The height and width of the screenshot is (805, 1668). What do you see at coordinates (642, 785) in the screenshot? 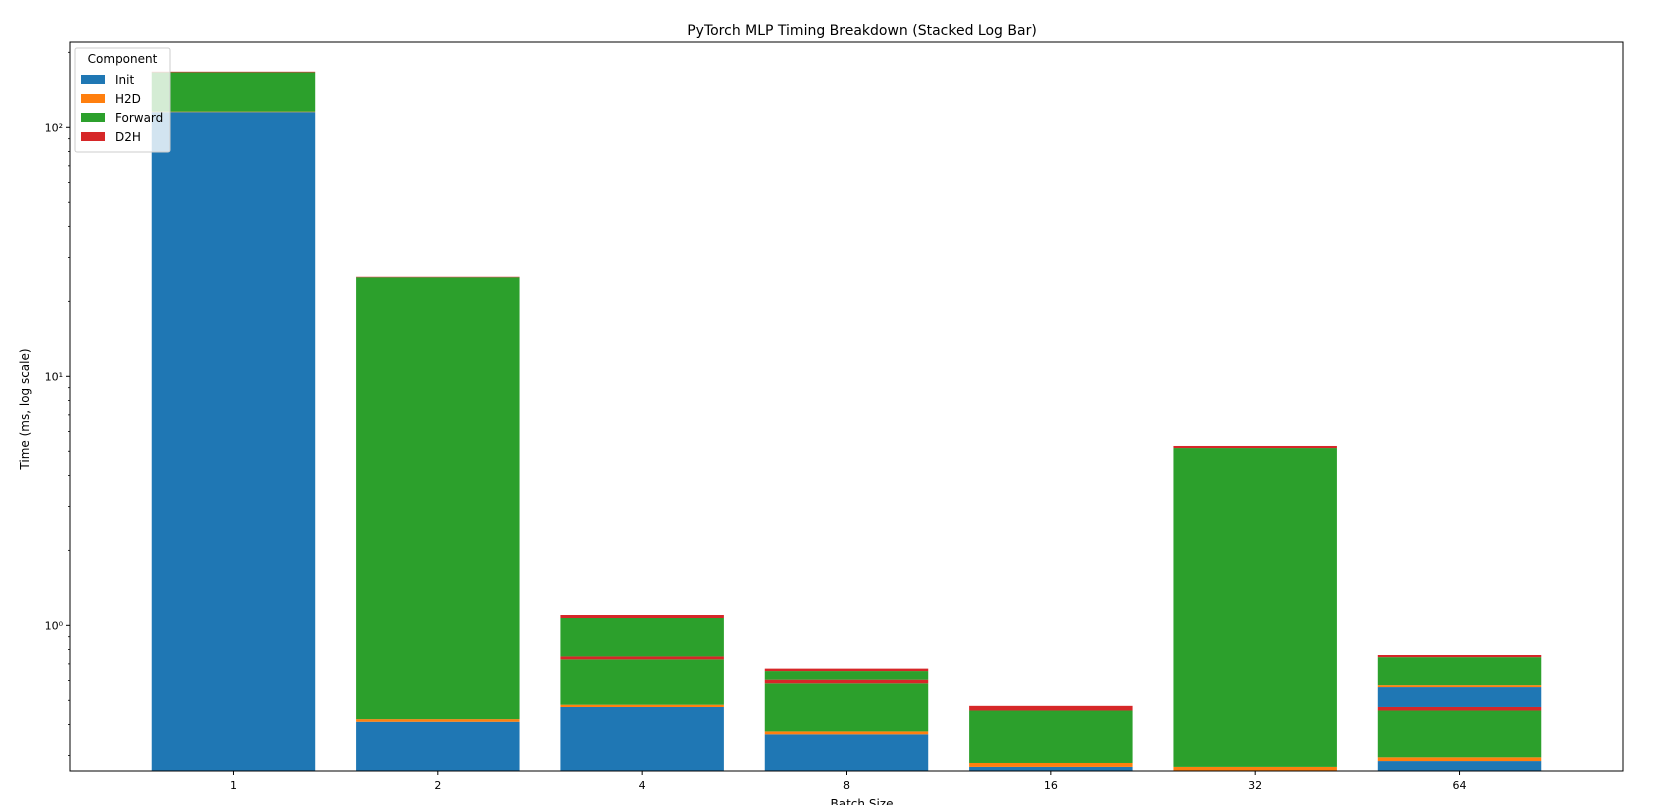
I see `x-tick-label-4: 4` at bounding box center [642, 785].